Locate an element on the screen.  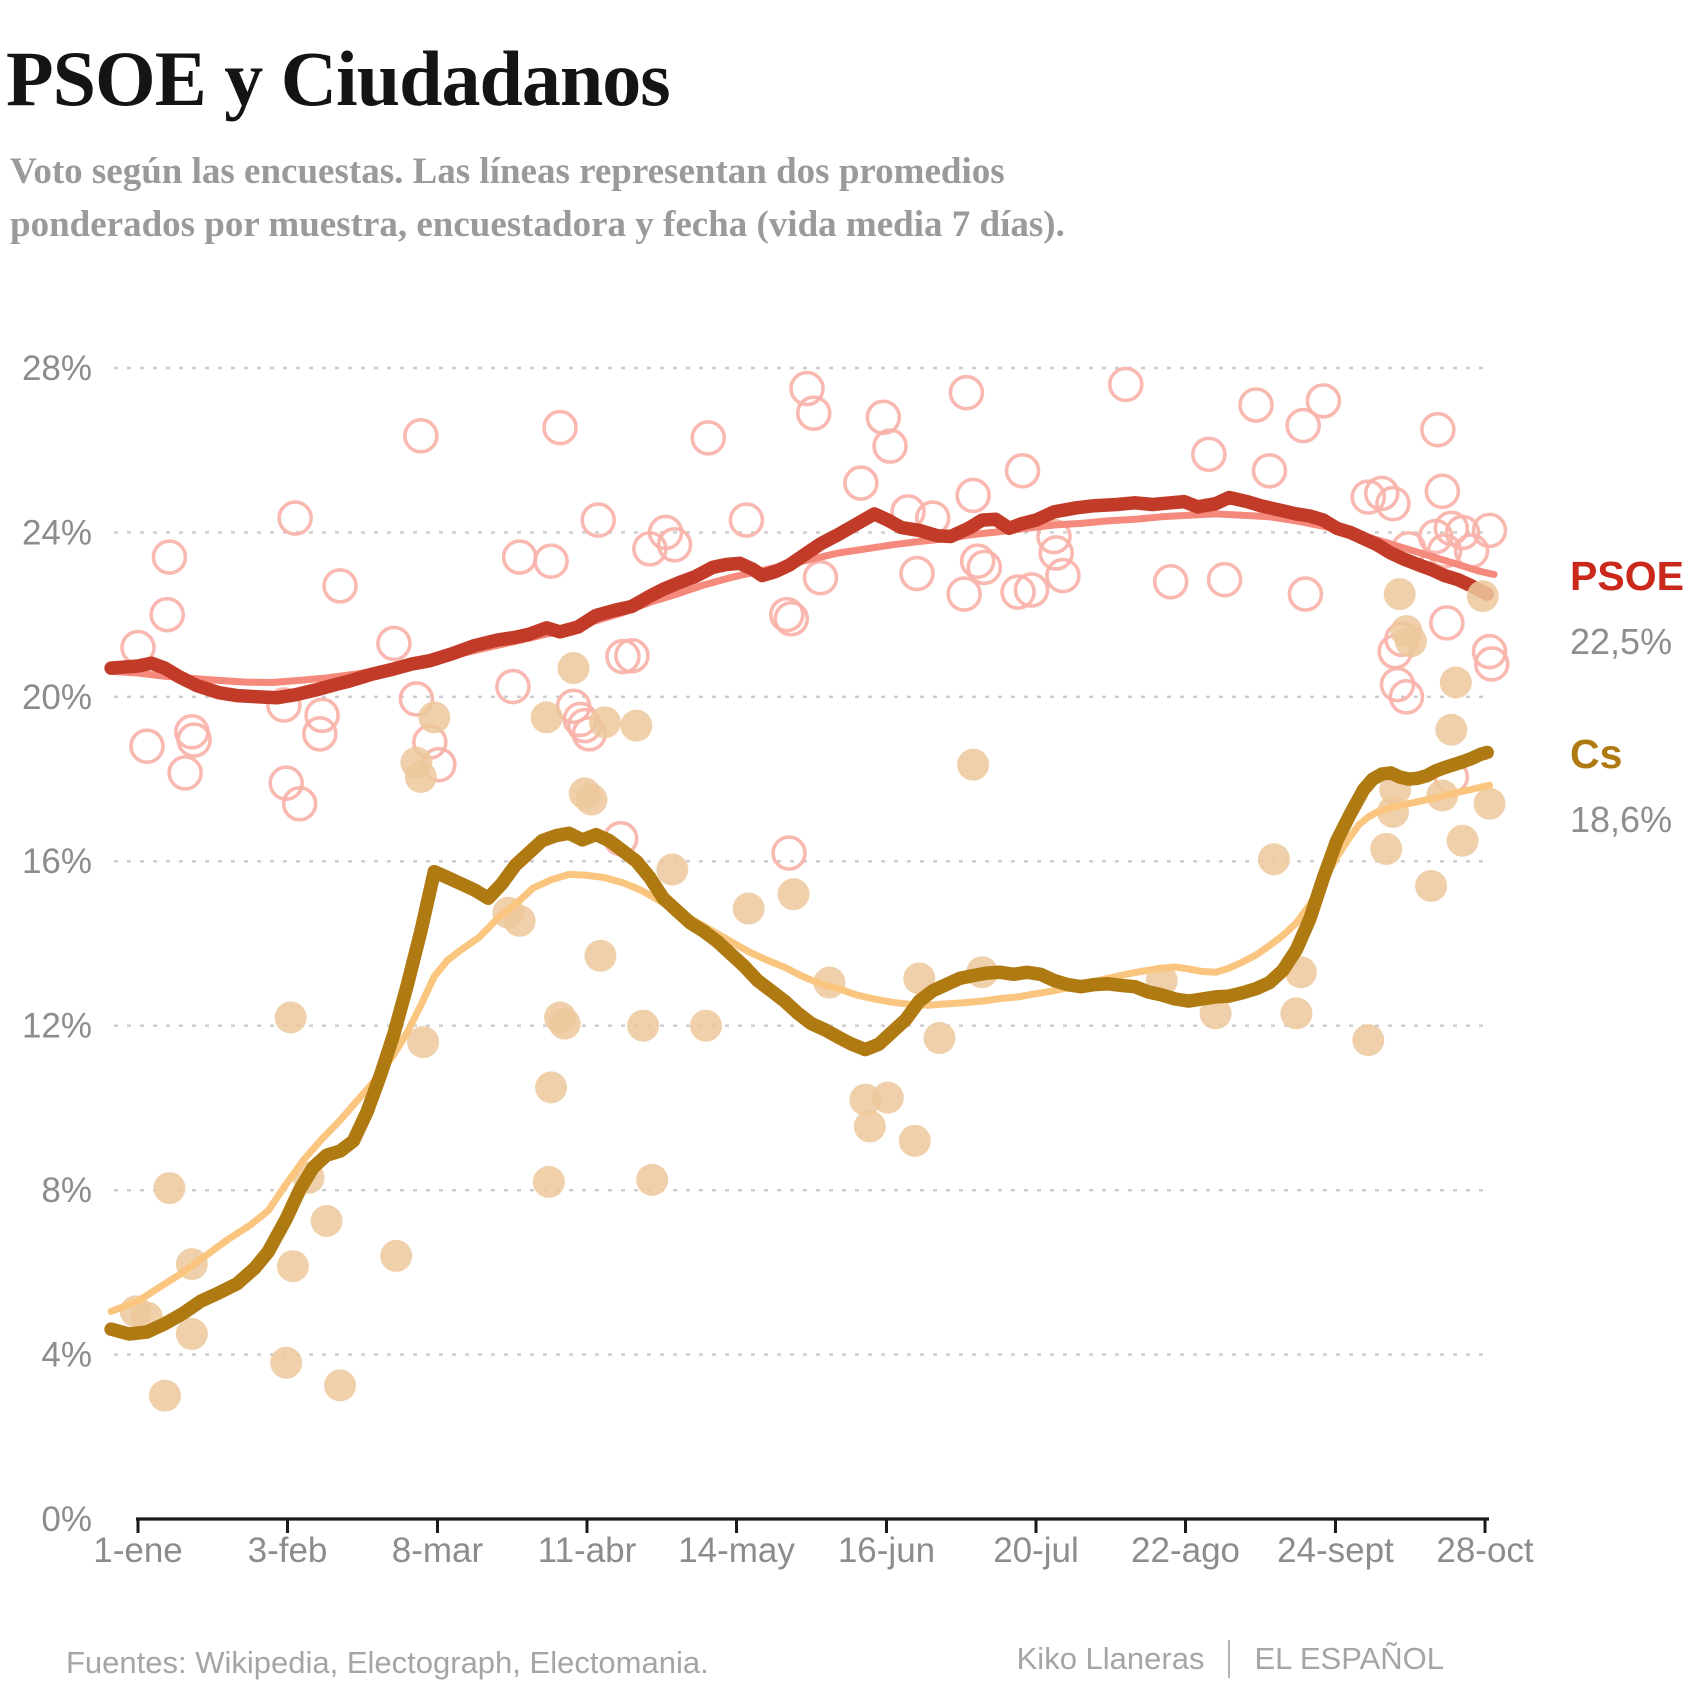
page-title: PSOE y Ciudadanos is located at coordinates (338, 78).